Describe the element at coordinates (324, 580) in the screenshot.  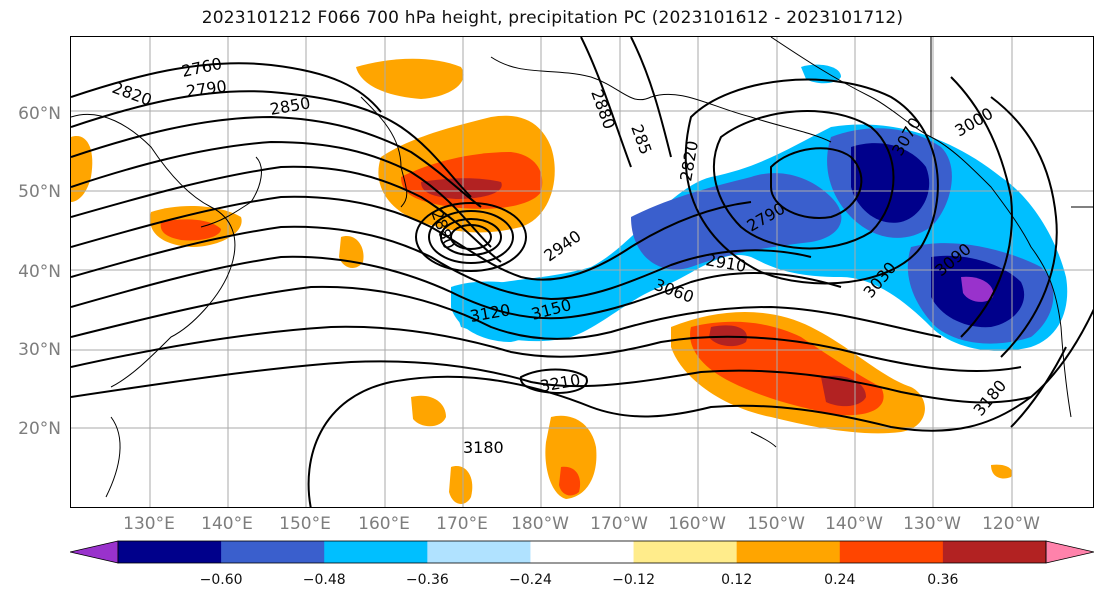
I see `colorbar-tick-label: −0.48` at that location.